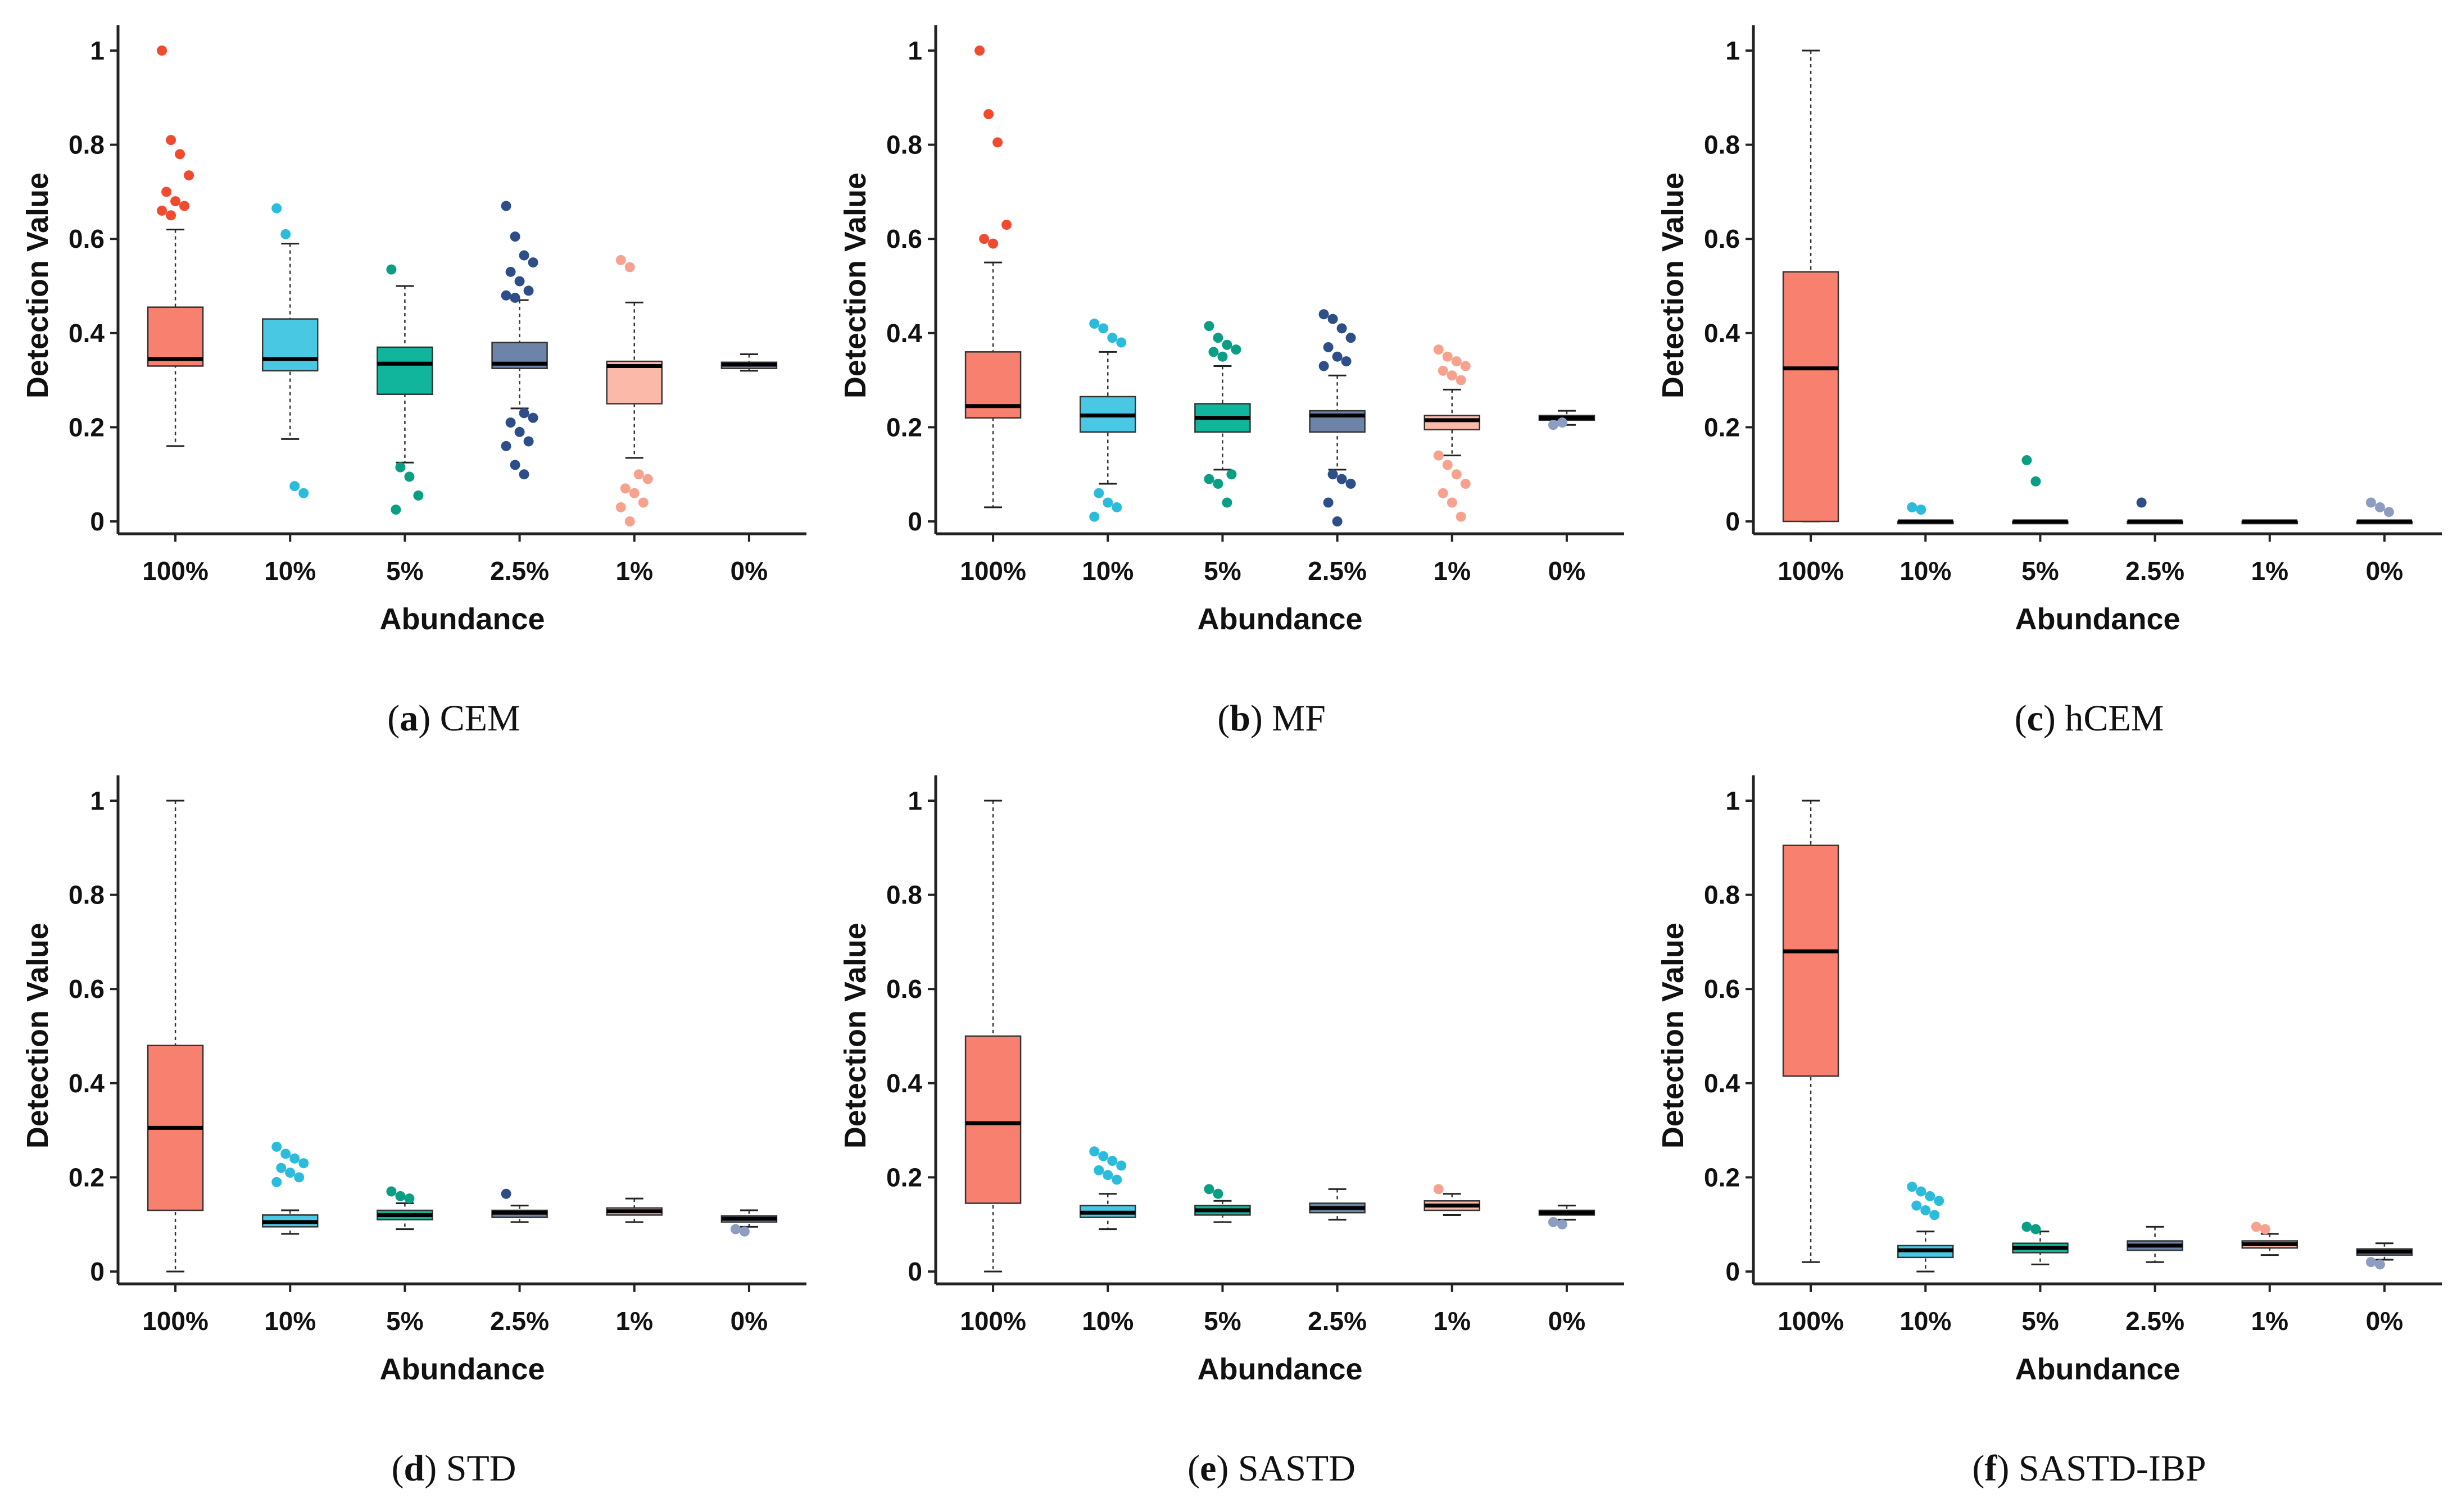 Image resolution: width=2457 pixels, height=1512 pixels. Describe the element at coordinates (87, 895) in the screenshot. I see `y-tick-label: 0.8` at that location.